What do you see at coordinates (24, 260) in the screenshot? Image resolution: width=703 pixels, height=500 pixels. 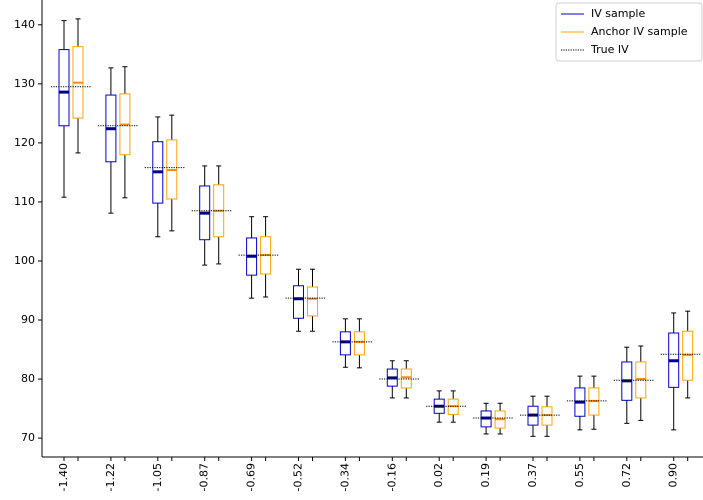 I see `y-tick-label: 100` at bounding box center [24, 260].